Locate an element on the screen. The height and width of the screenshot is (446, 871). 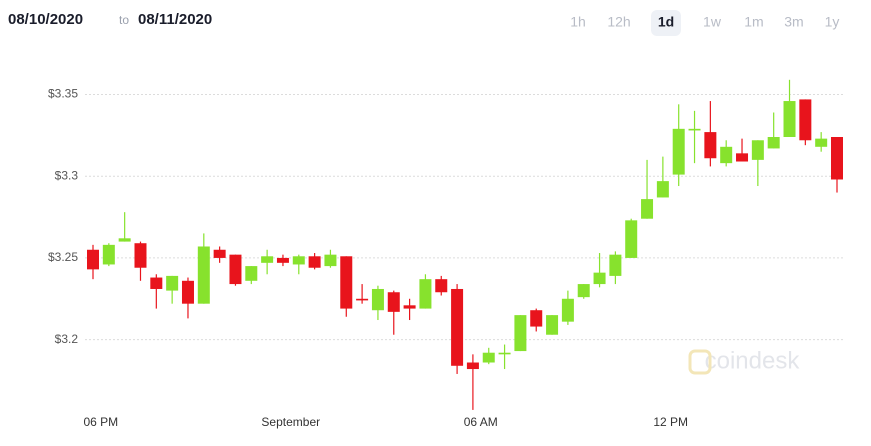
range-button: 12h is located at coordinates (618, 22).